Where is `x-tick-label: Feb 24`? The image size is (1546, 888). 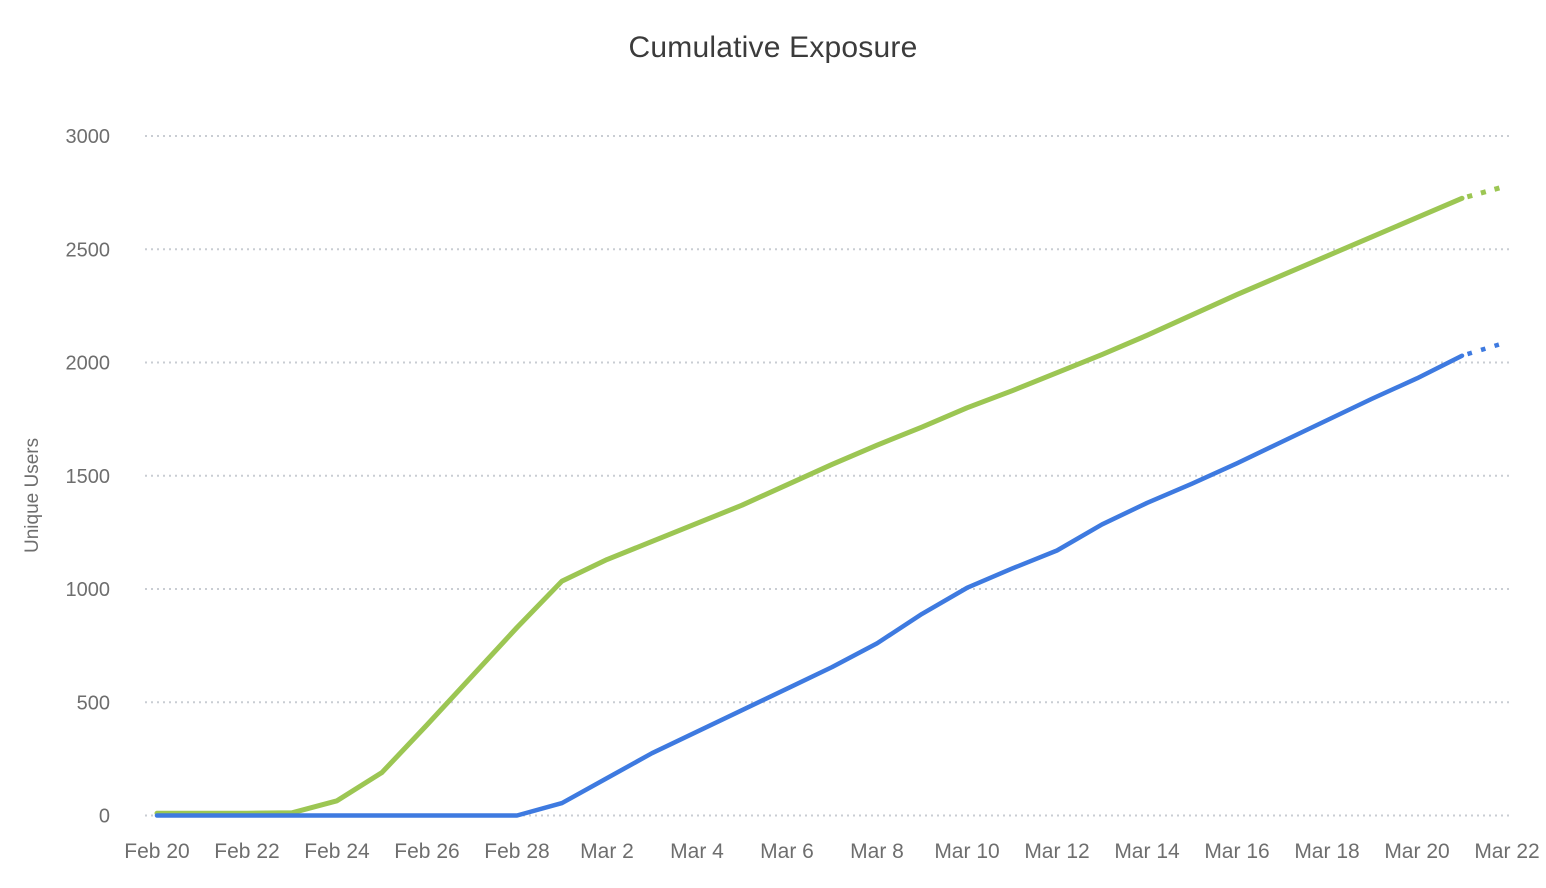
x-tick-label: Feb 24 is located at coordinates (337, 851).